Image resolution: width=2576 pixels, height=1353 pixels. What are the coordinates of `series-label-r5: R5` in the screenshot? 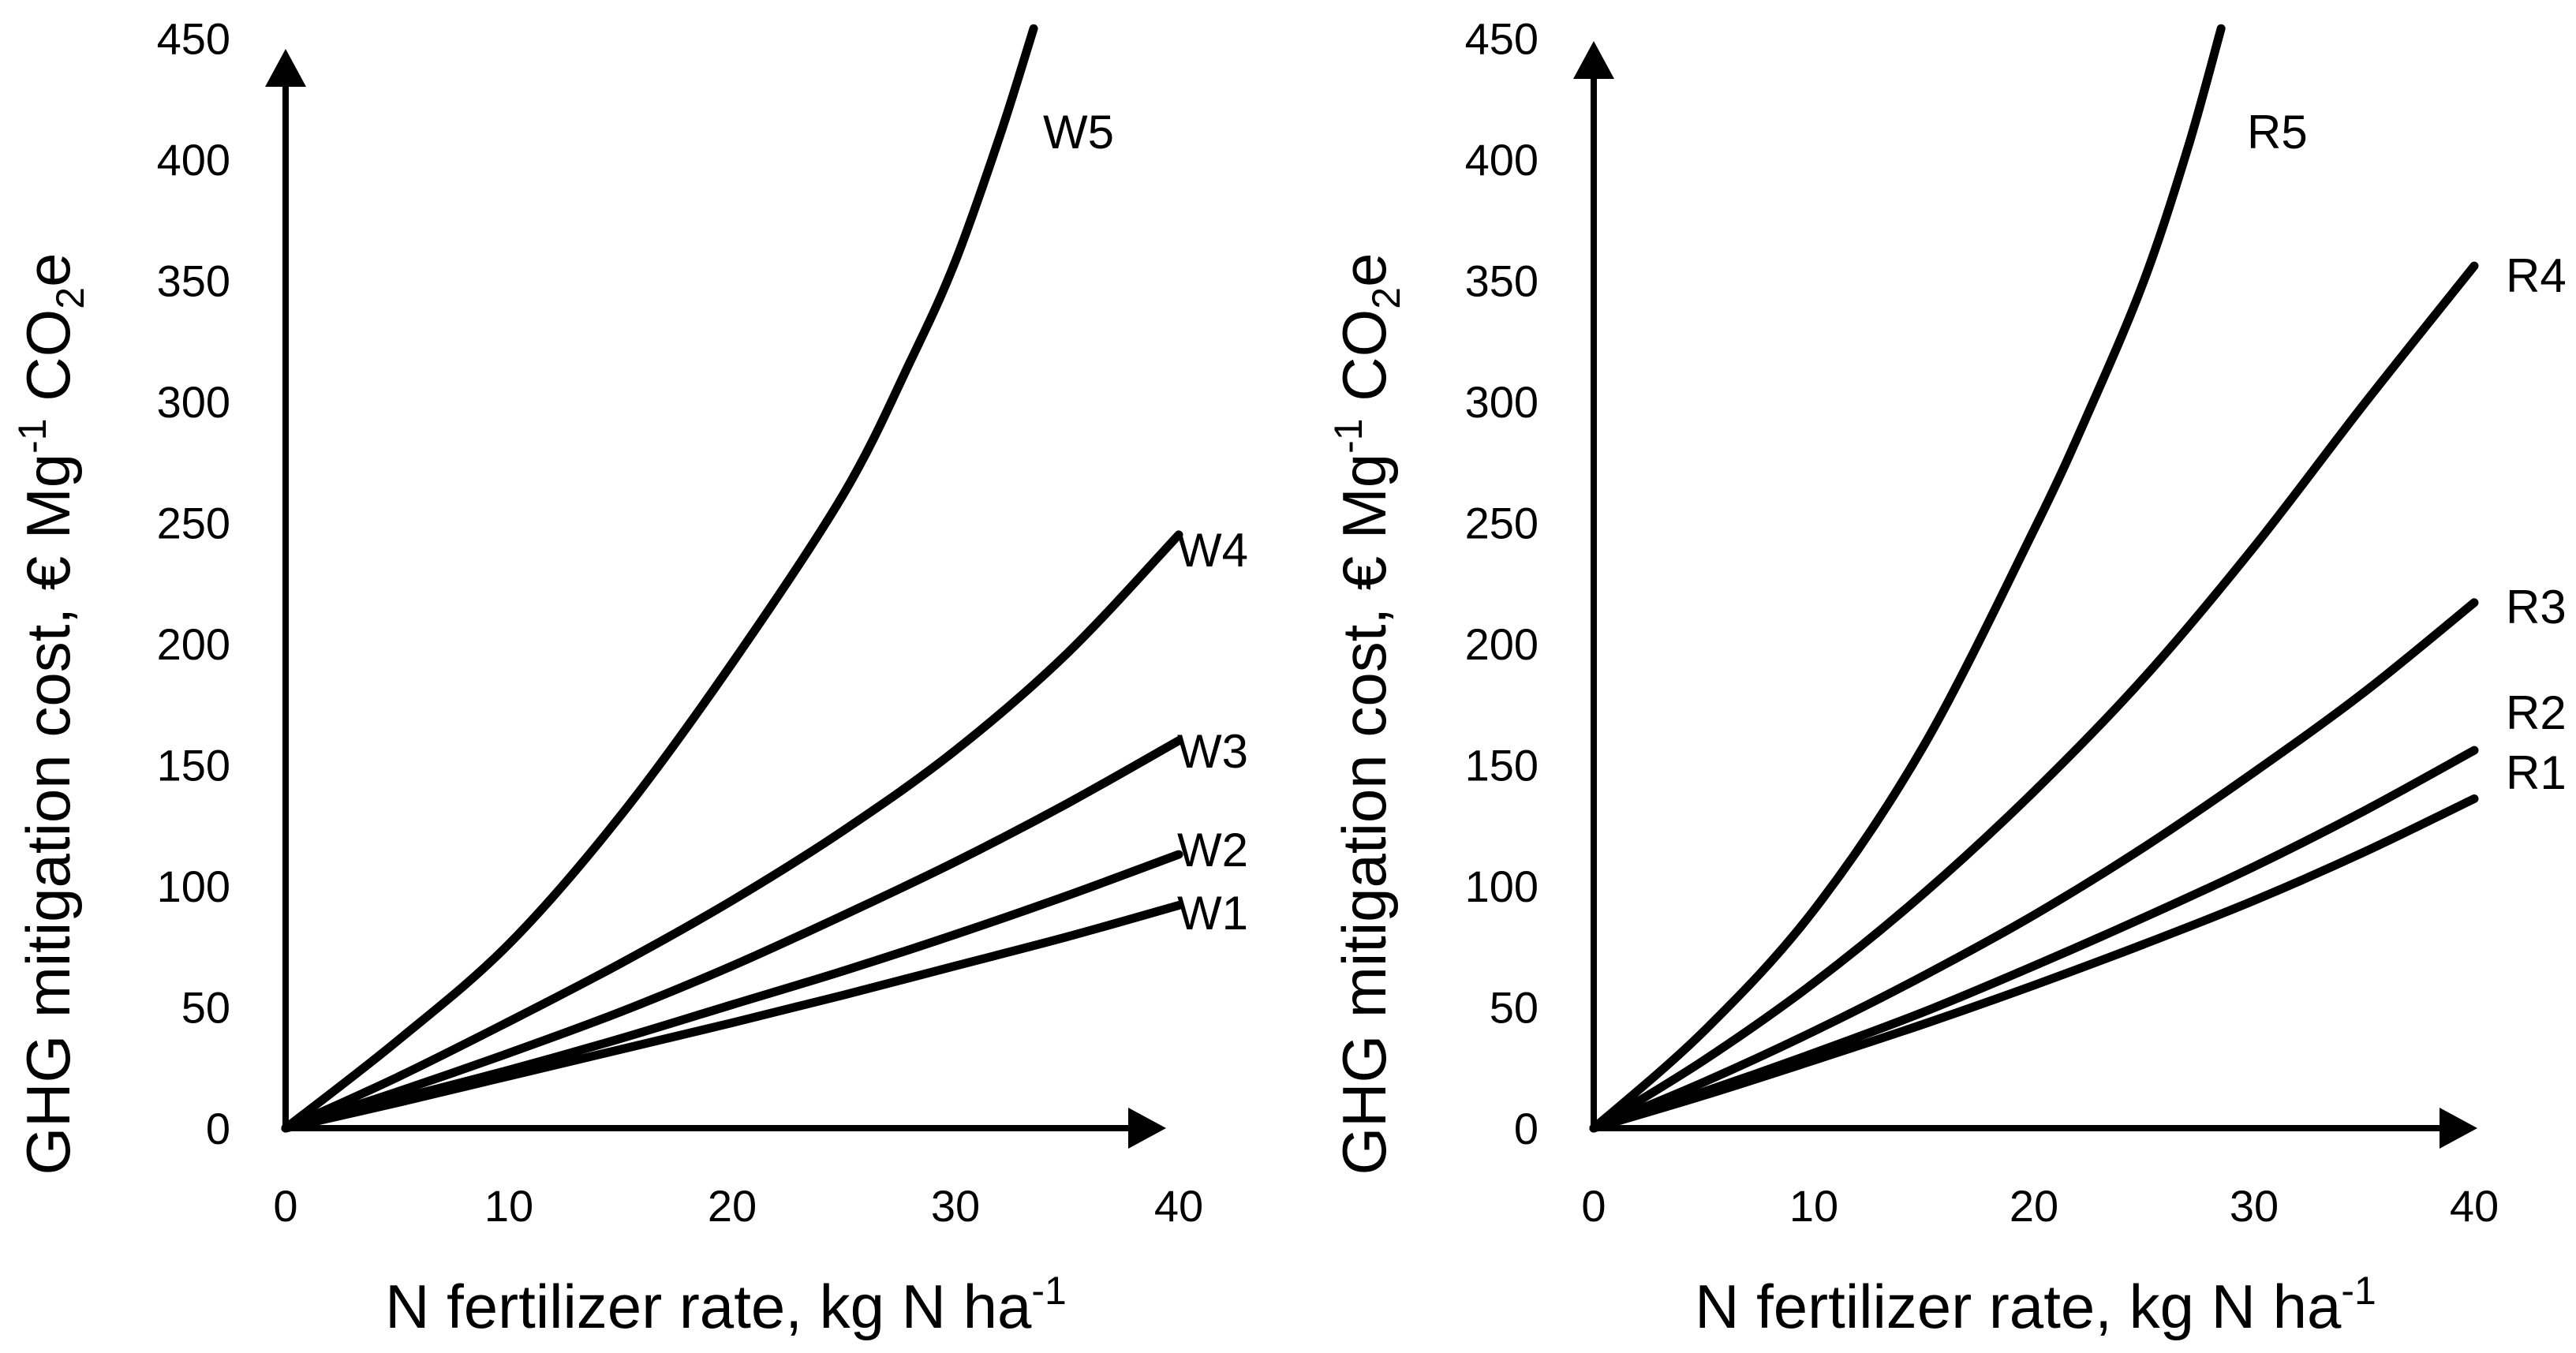 It's located at (2277, 132).